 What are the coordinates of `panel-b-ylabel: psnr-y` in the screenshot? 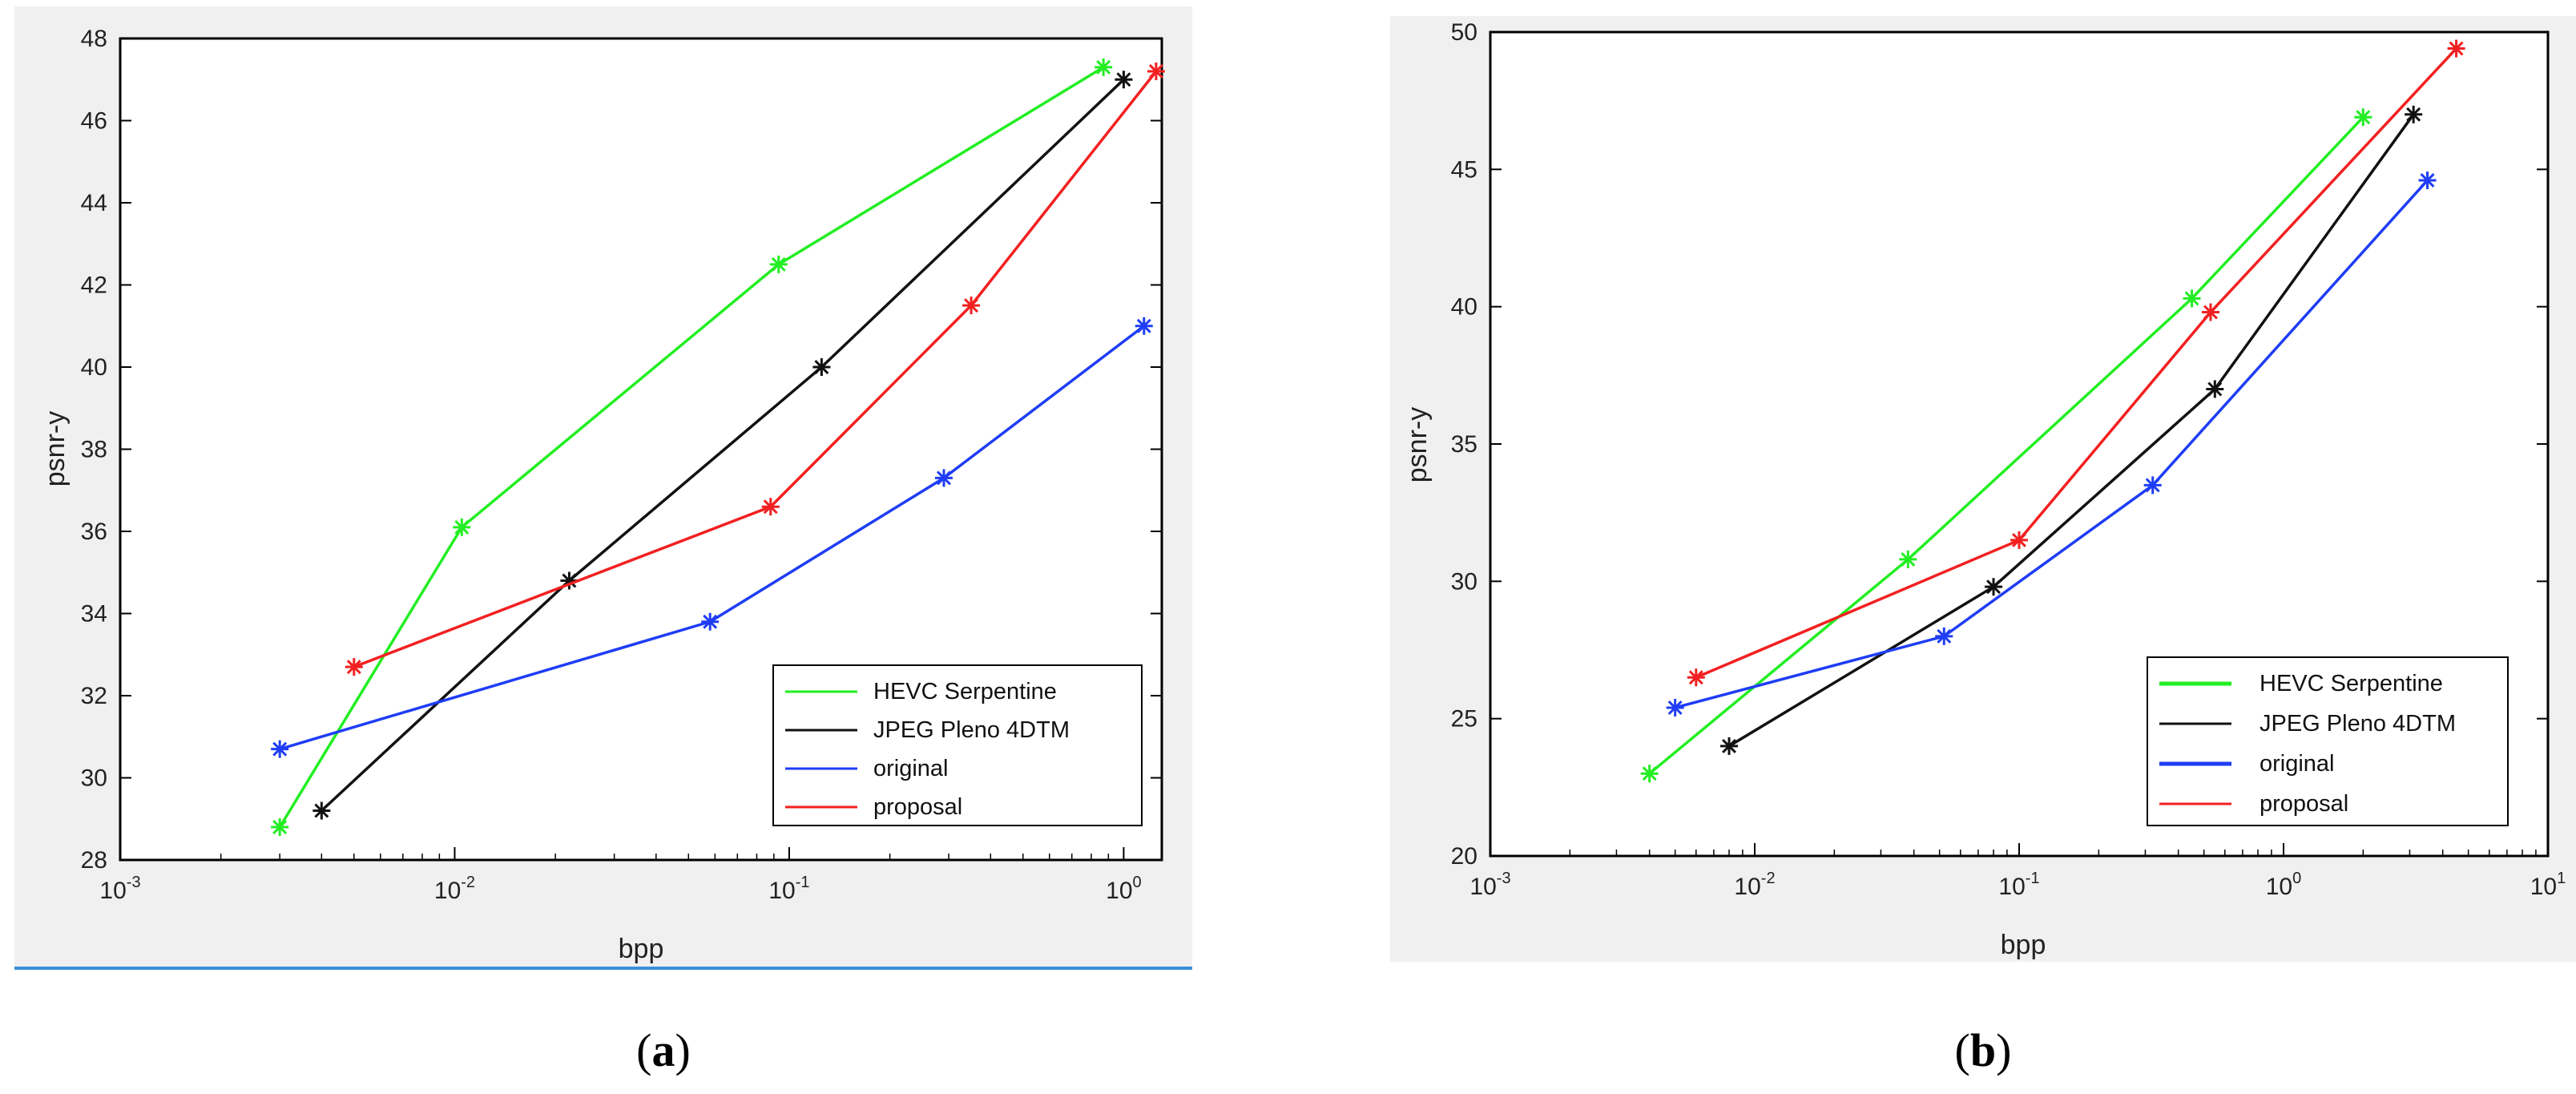 It's located at (1417, 444).